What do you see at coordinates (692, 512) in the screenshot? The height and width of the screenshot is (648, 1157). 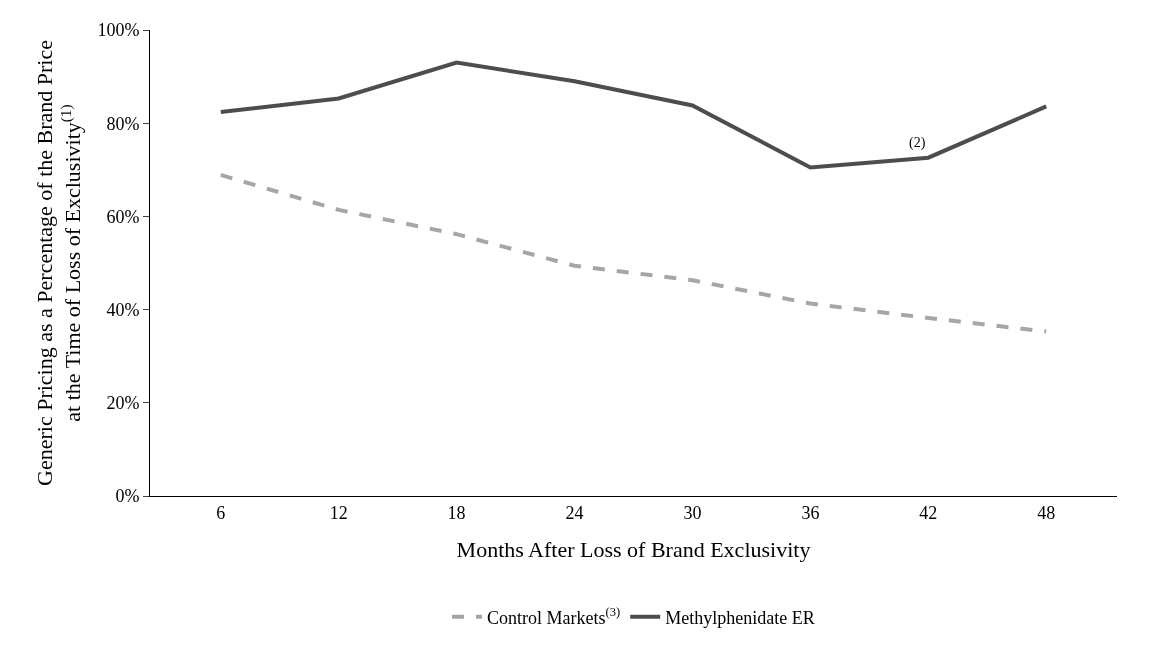 I see `x-tick-label: 30` at bounding box center [692, 512].